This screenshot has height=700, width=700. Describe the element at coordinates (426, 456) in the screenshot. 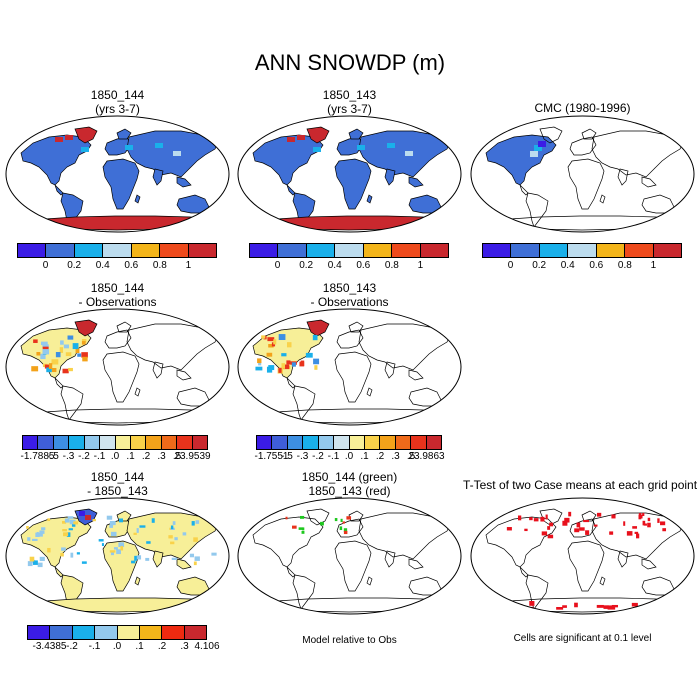

I see `colorbar-tick-label: 23.9863` at that location.